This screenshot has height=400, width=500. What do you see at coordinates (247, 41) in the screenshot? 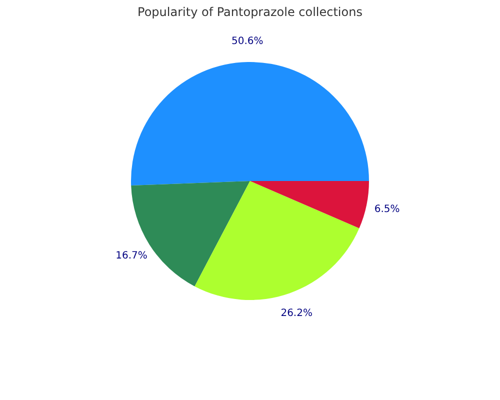
I see `data-label: 50.6%` at bounding box center [247, 41].